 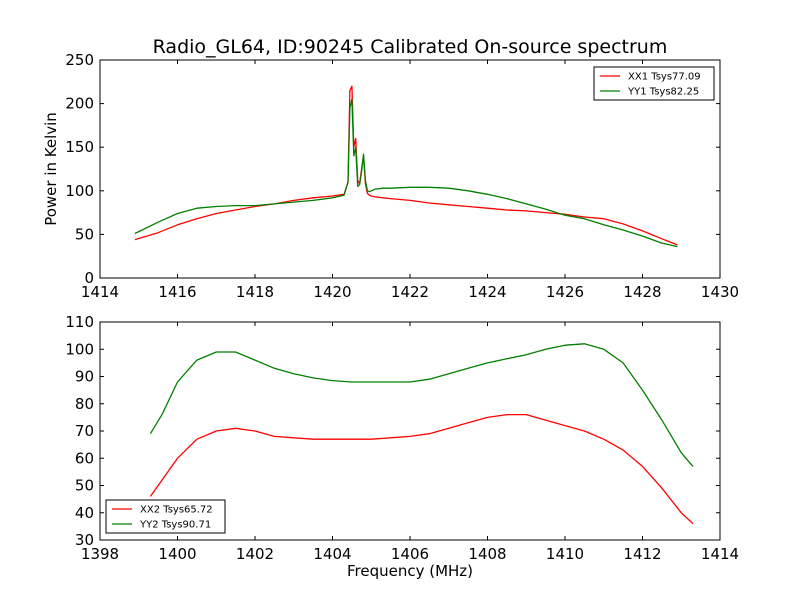 I want to click on x-tick-label: 1428, so click(x=642, y=292).